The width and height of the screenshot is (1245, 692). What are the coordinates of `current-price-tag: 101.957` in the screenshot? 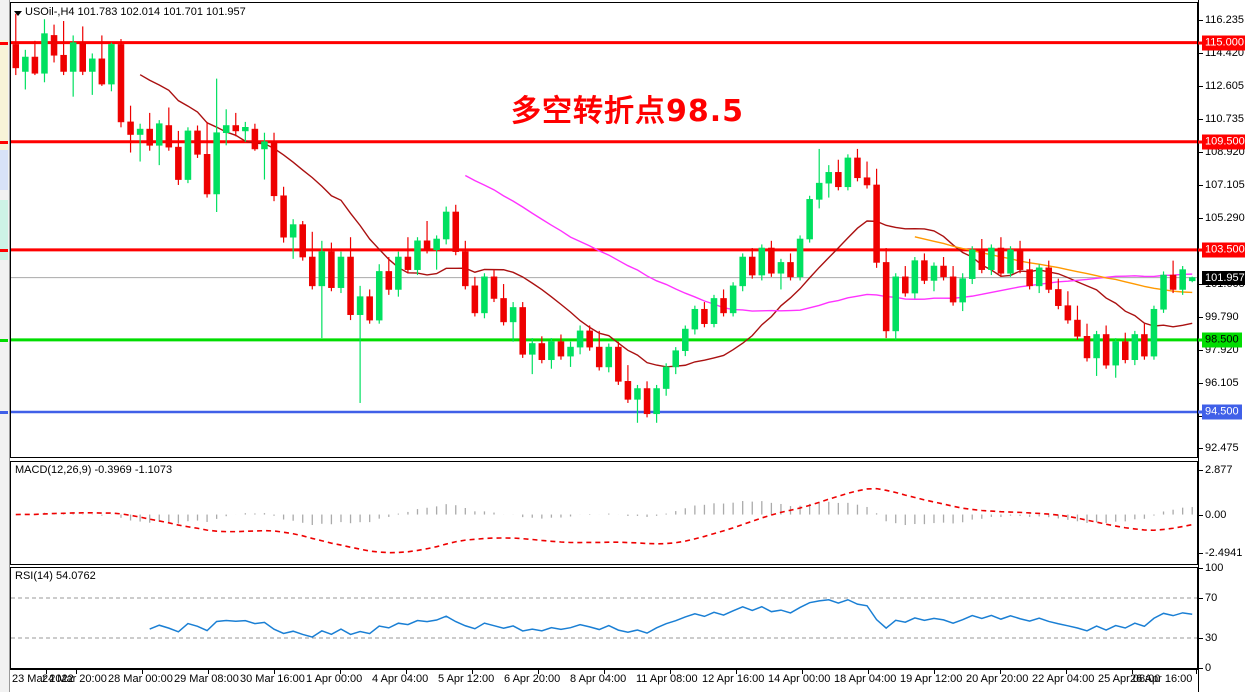 It's located at (1223, 277).